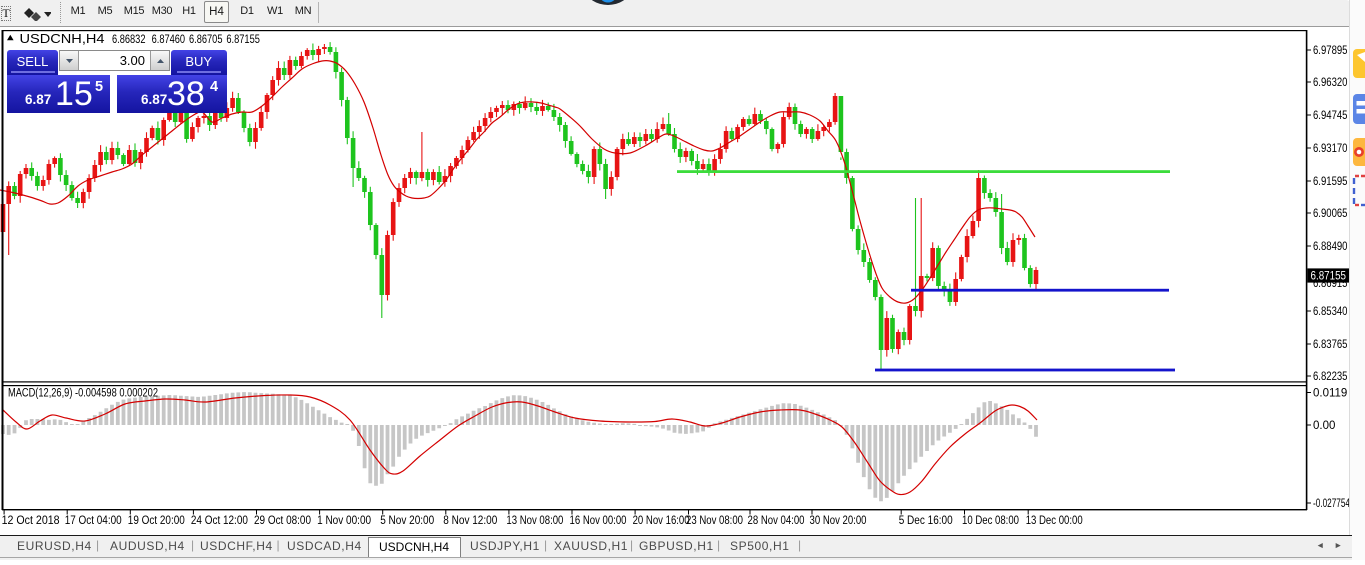 The image size is (1365, 565). What do you see at coordinates (1330, 377) in the screenshot?
I see `svg-text: 6.82235` at bounding box center [1330, 377].